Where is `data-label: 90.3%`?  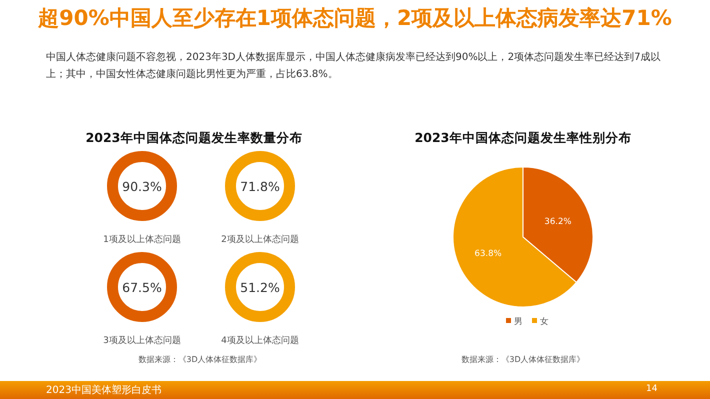 data-label: 90.3% is located at coordinates (142, 186).